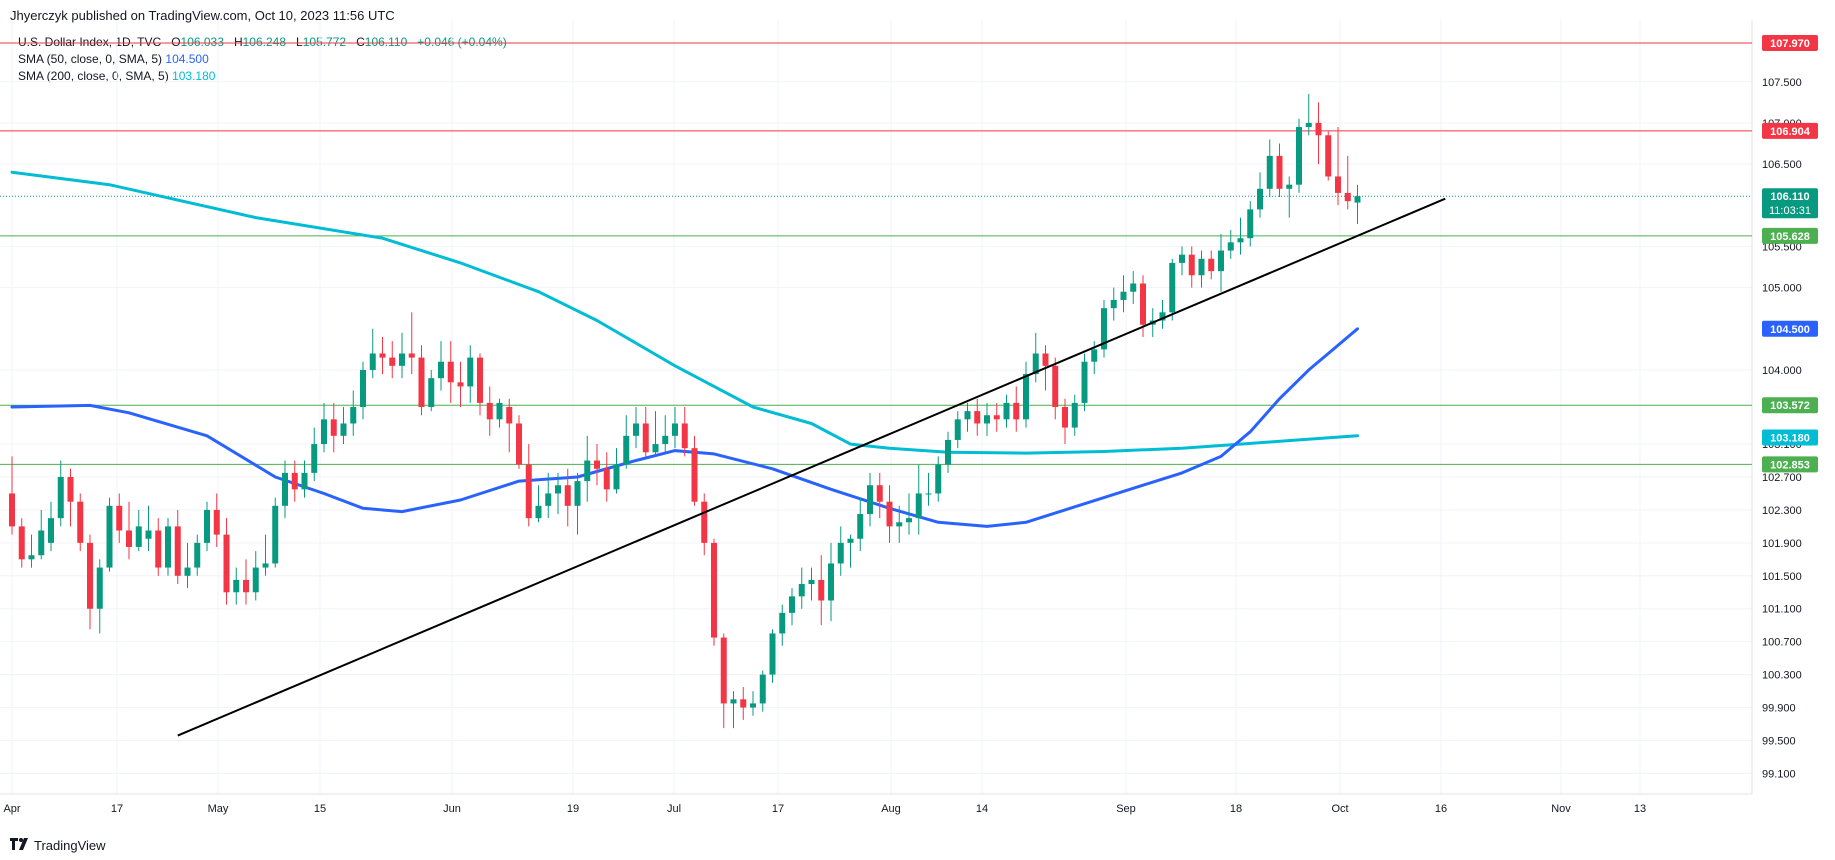 The image size is (1835, 860). I want to click on price-label-r2-bg, so click(1790, 130).